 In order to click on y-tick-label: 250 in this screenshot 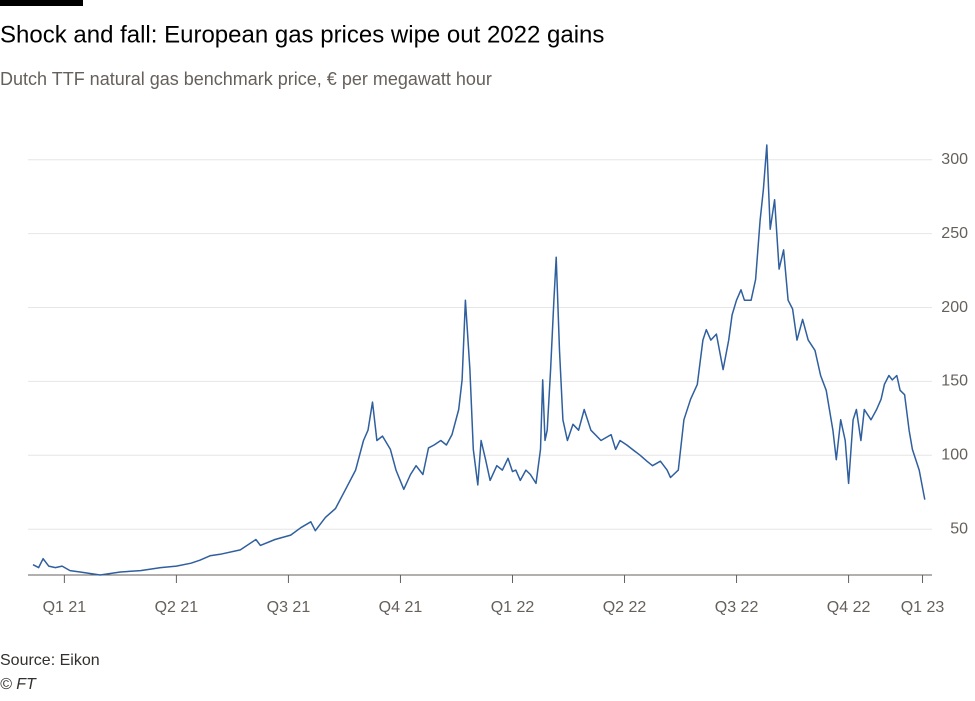, I will do `click(954, 233)`.